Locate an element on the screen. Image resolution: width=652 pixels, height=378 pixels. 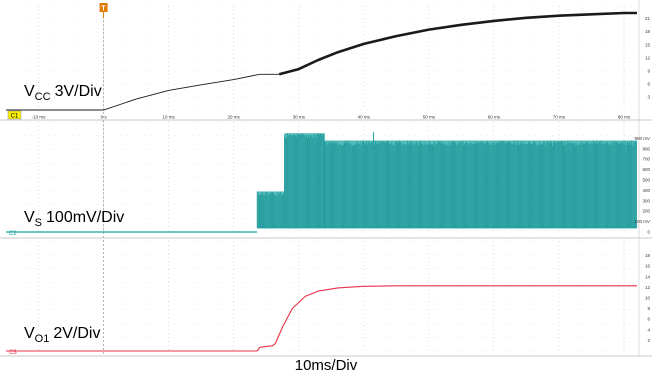
right-scale-label: 10 is located at coordinates (648, 298).